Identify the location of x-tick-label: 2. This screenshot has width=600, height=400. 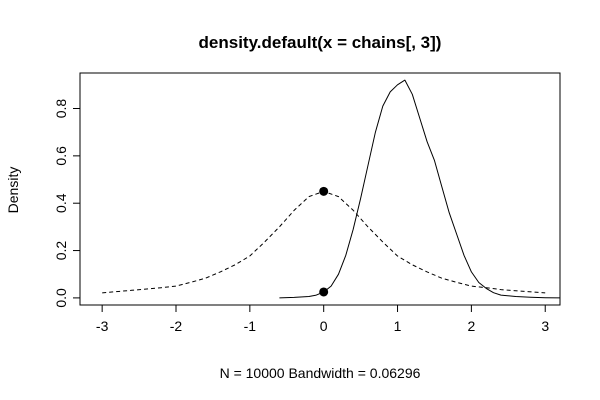
(471, 326).